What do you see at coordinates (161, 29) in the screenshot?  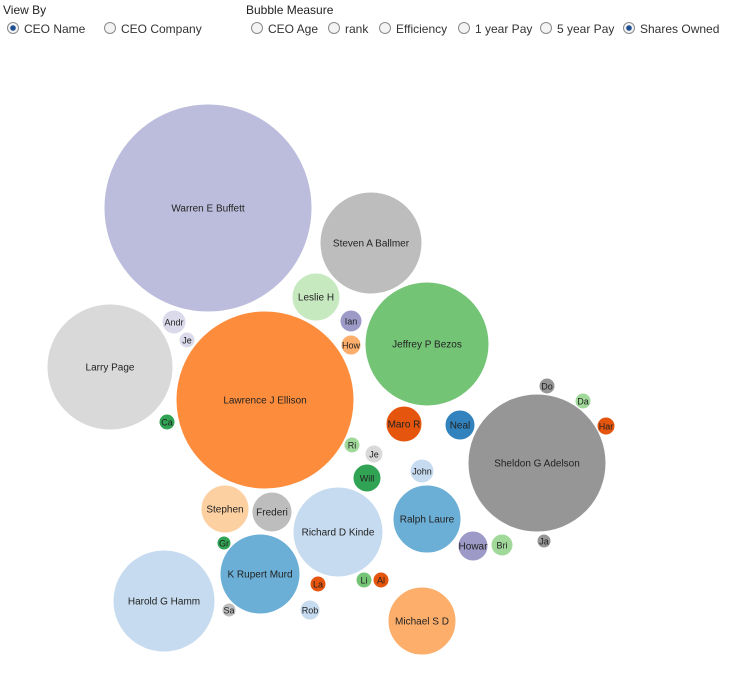 I see `option-label: CEO Company` at bounding box center [161, 29].